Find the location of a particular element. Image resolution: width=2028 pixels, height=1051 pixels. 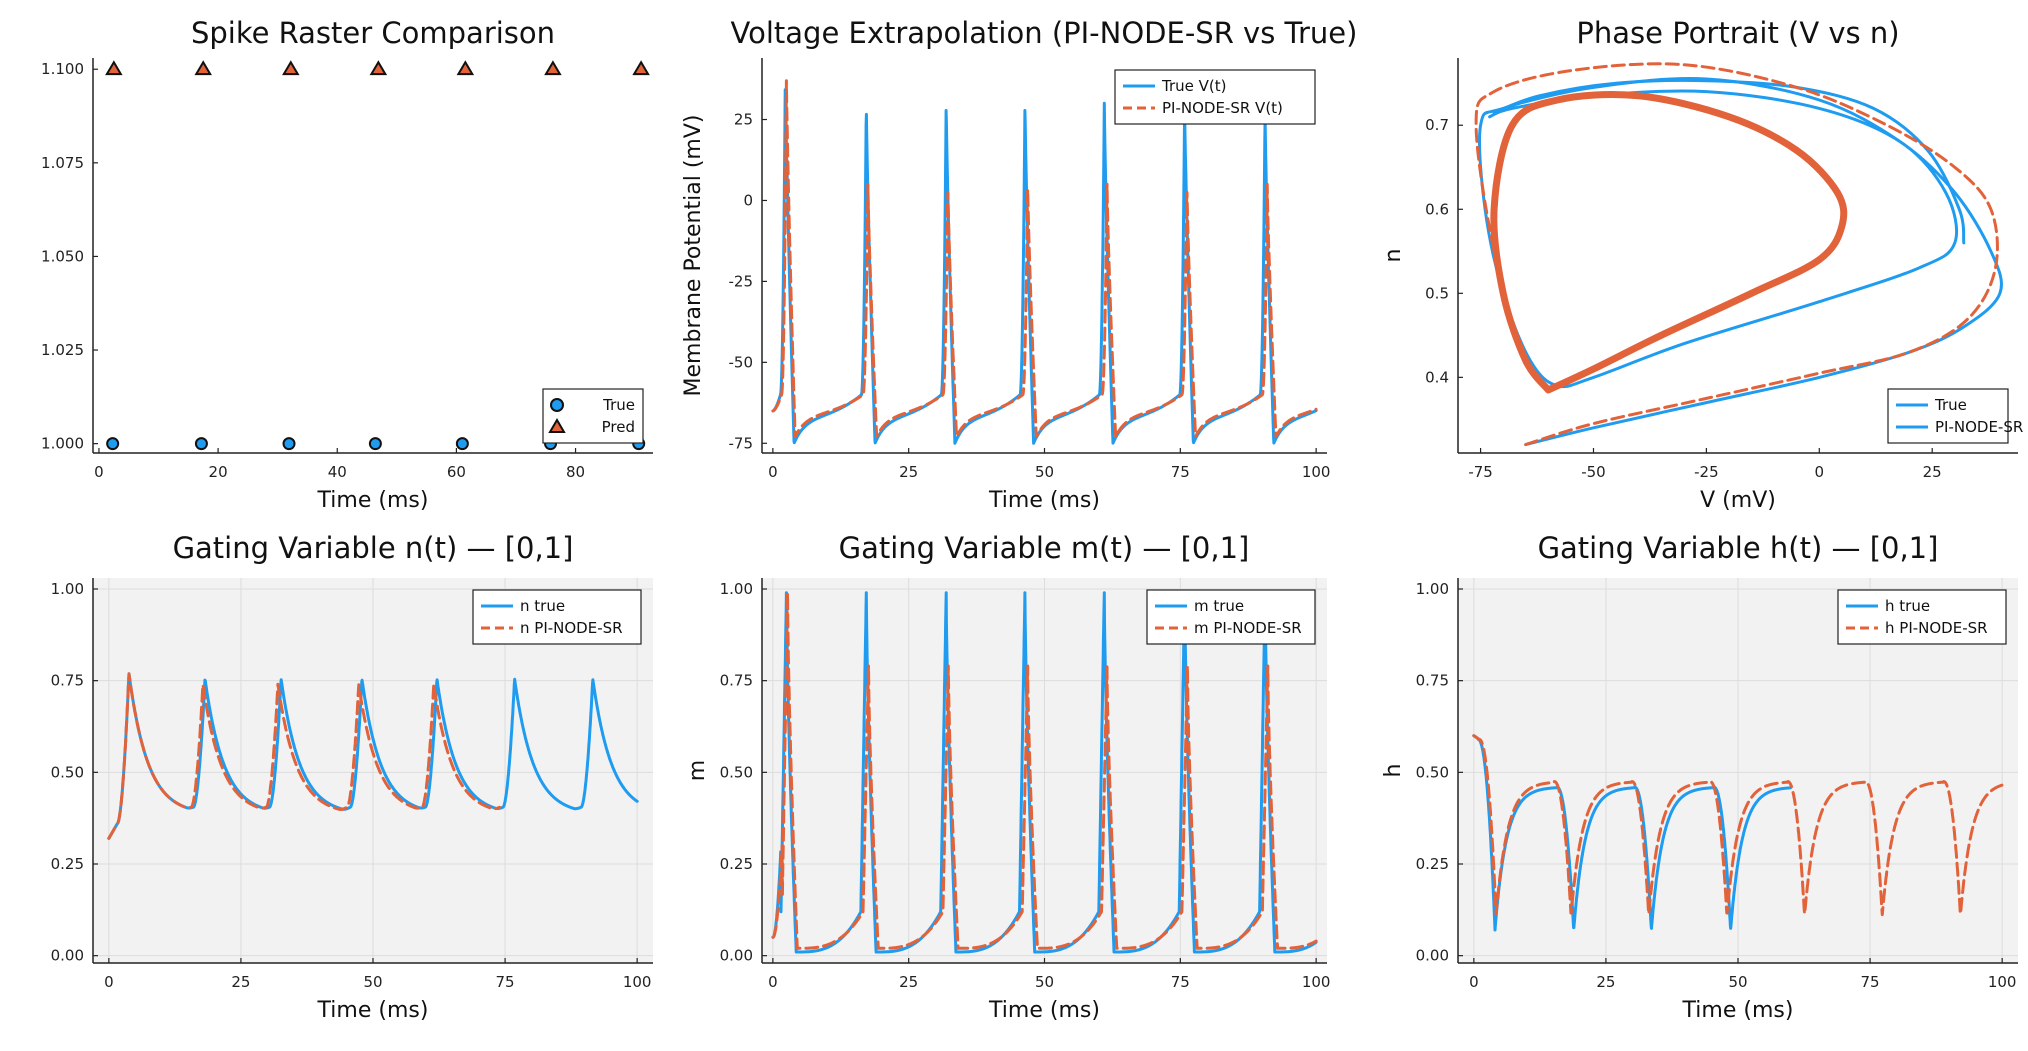

legend: n true n PI-NODE-SR is located at coordinates (557, 617).